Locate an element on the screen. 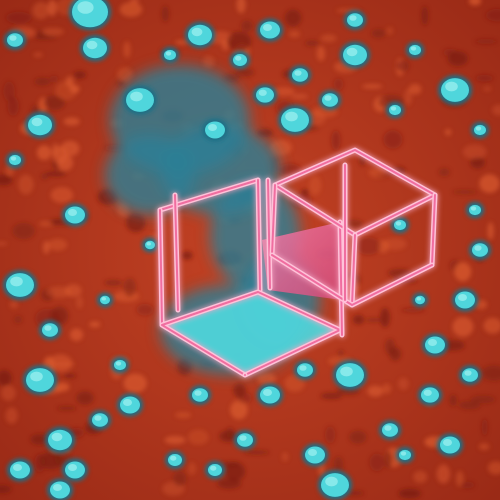 This screenshot has width=500, height=500. lower-cube-left-edge-core is located at coordinates (161, 267).